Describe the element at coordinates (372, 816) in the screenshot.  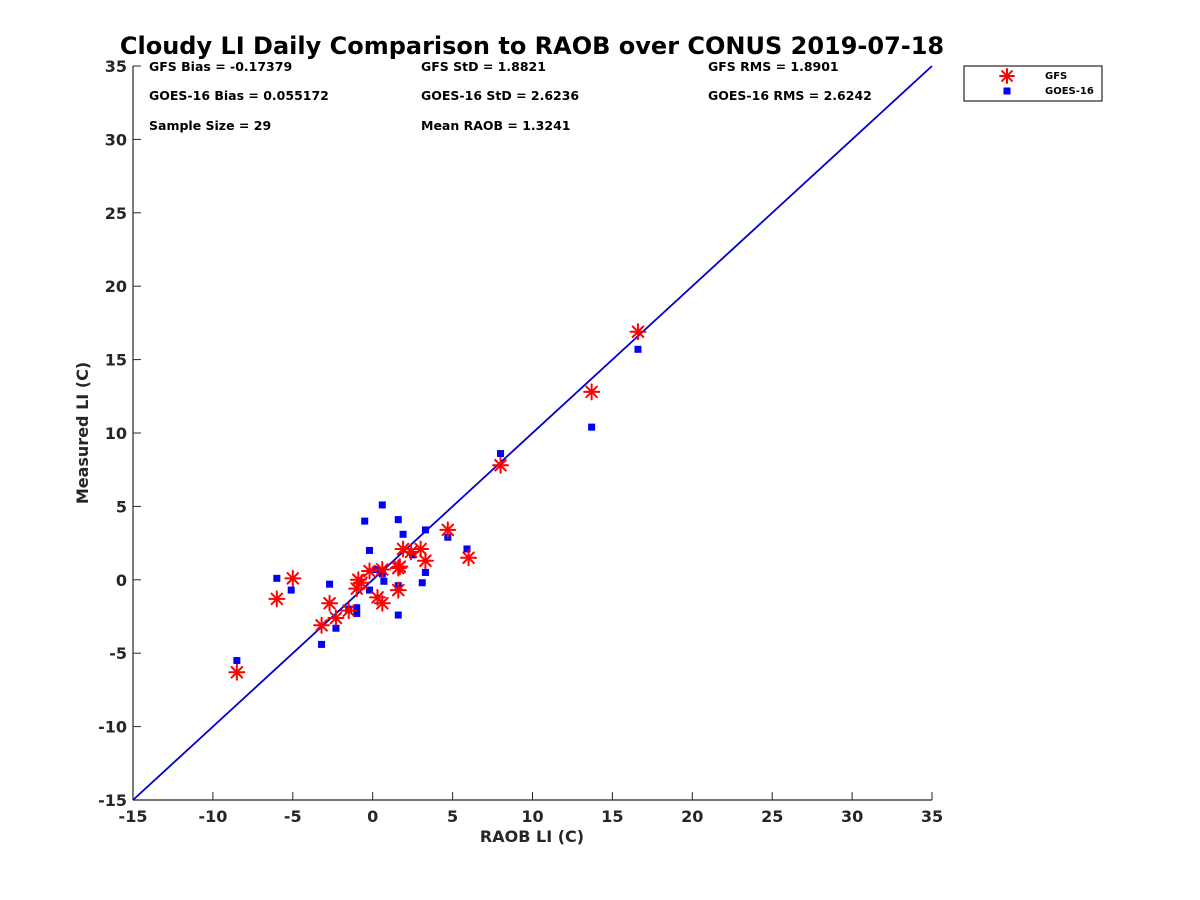
I see `x-tick-label: 0` at that location.